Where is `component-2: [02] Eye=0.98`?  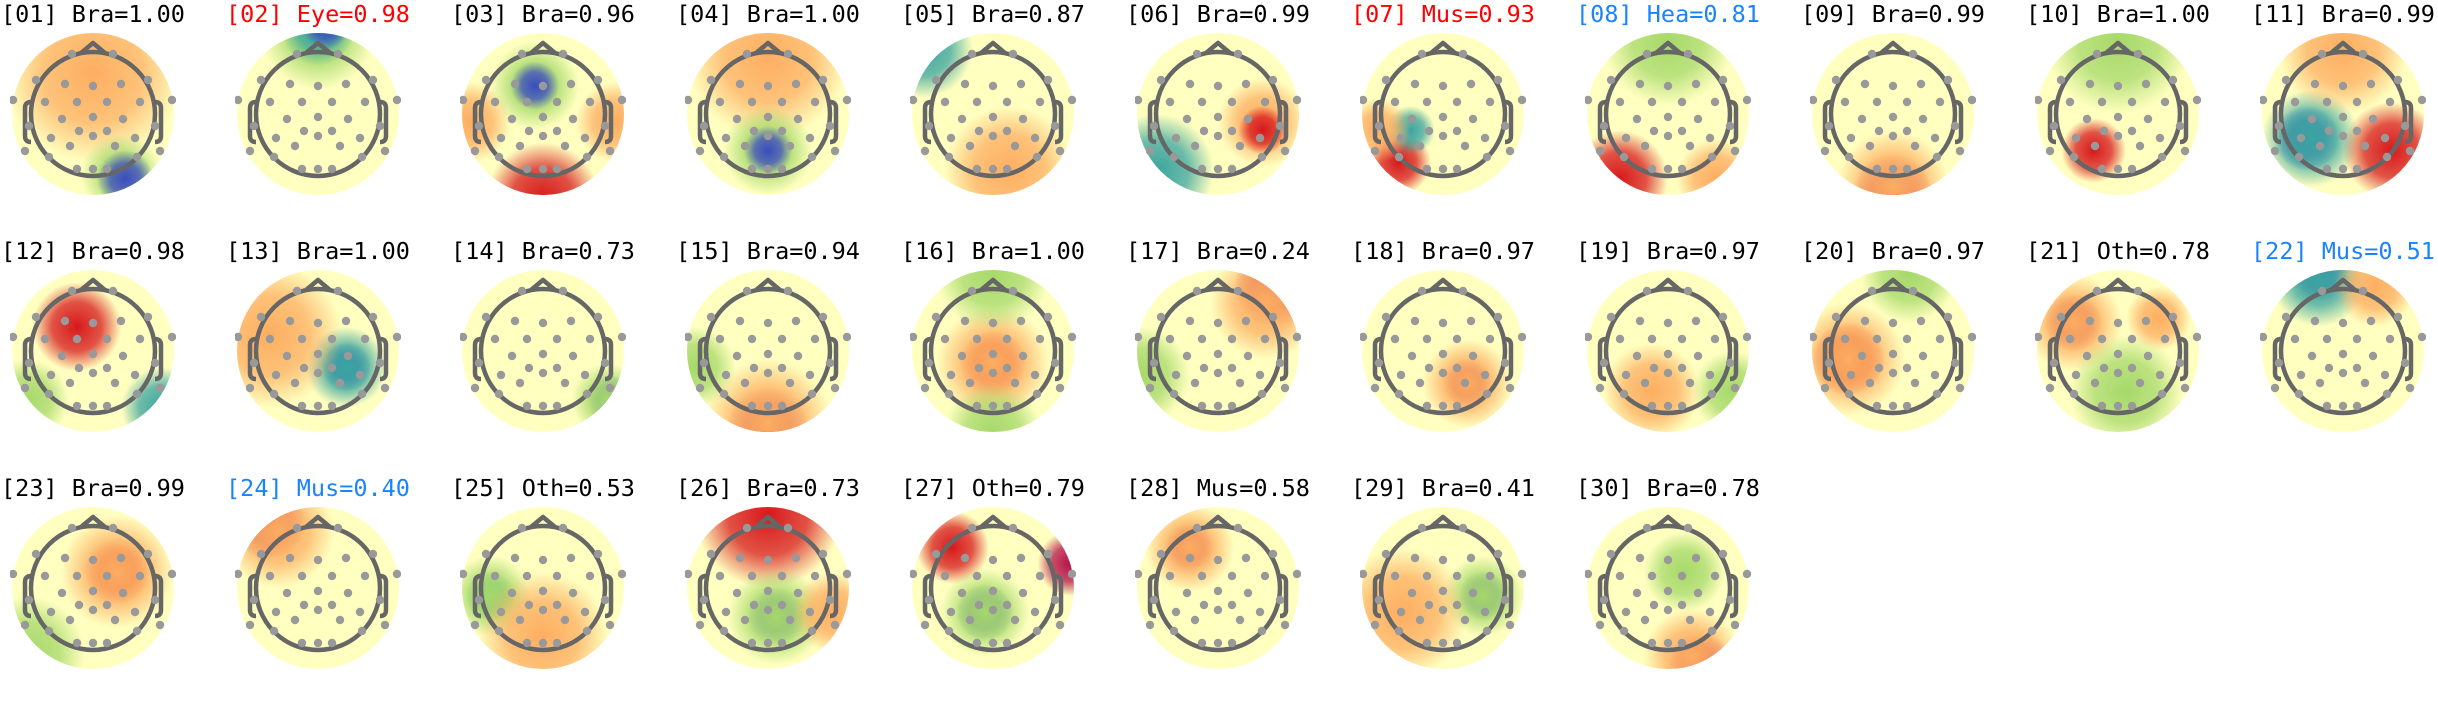
component-2: [02] Eye=0.98 is located at coordinates (337, 118).